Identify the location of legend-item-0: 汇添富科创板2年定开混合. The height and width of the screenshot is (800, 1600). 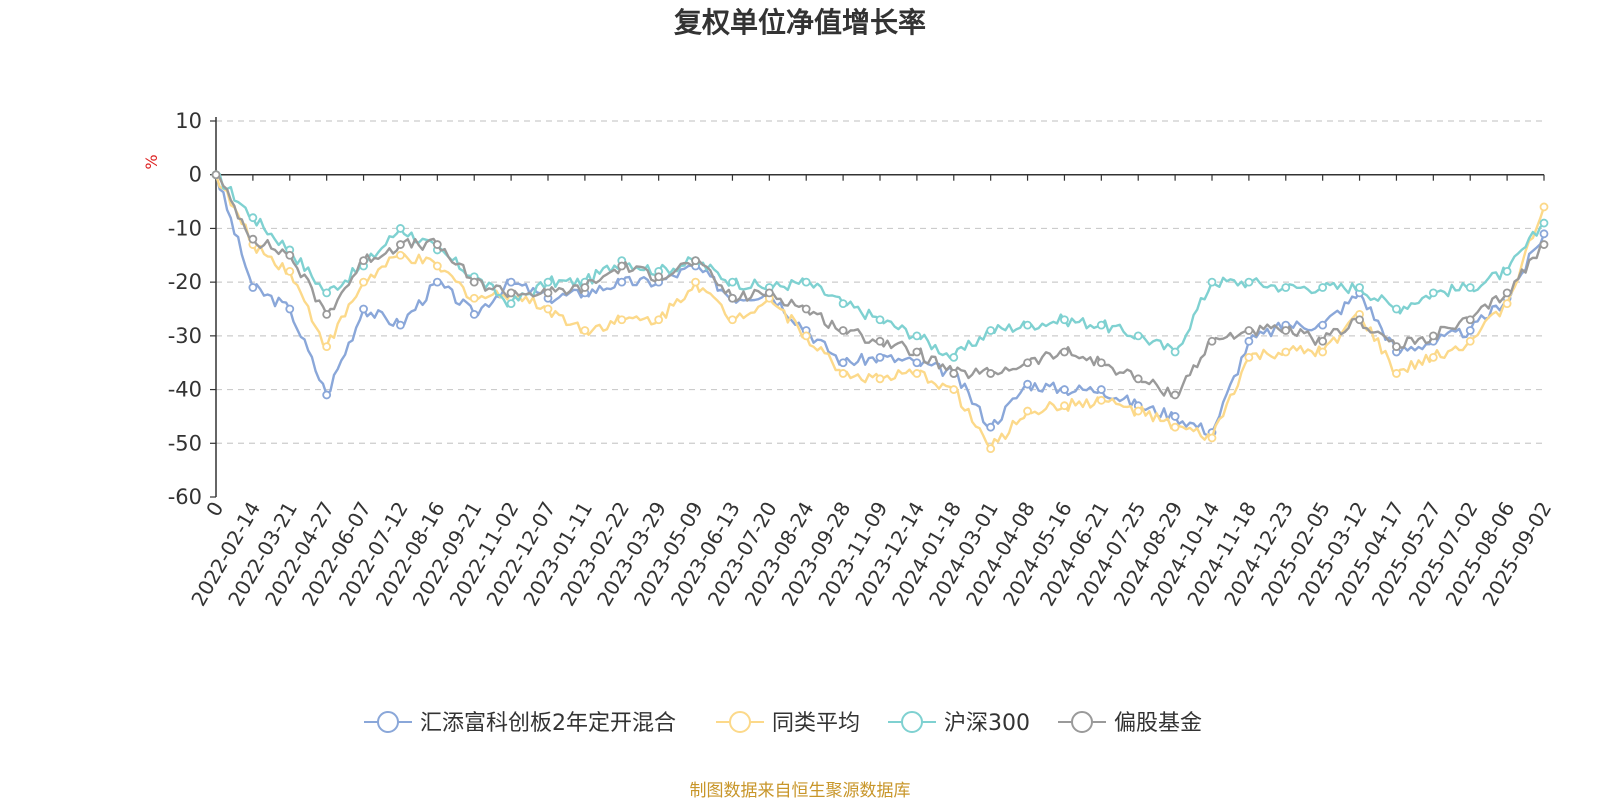
(520, 723).